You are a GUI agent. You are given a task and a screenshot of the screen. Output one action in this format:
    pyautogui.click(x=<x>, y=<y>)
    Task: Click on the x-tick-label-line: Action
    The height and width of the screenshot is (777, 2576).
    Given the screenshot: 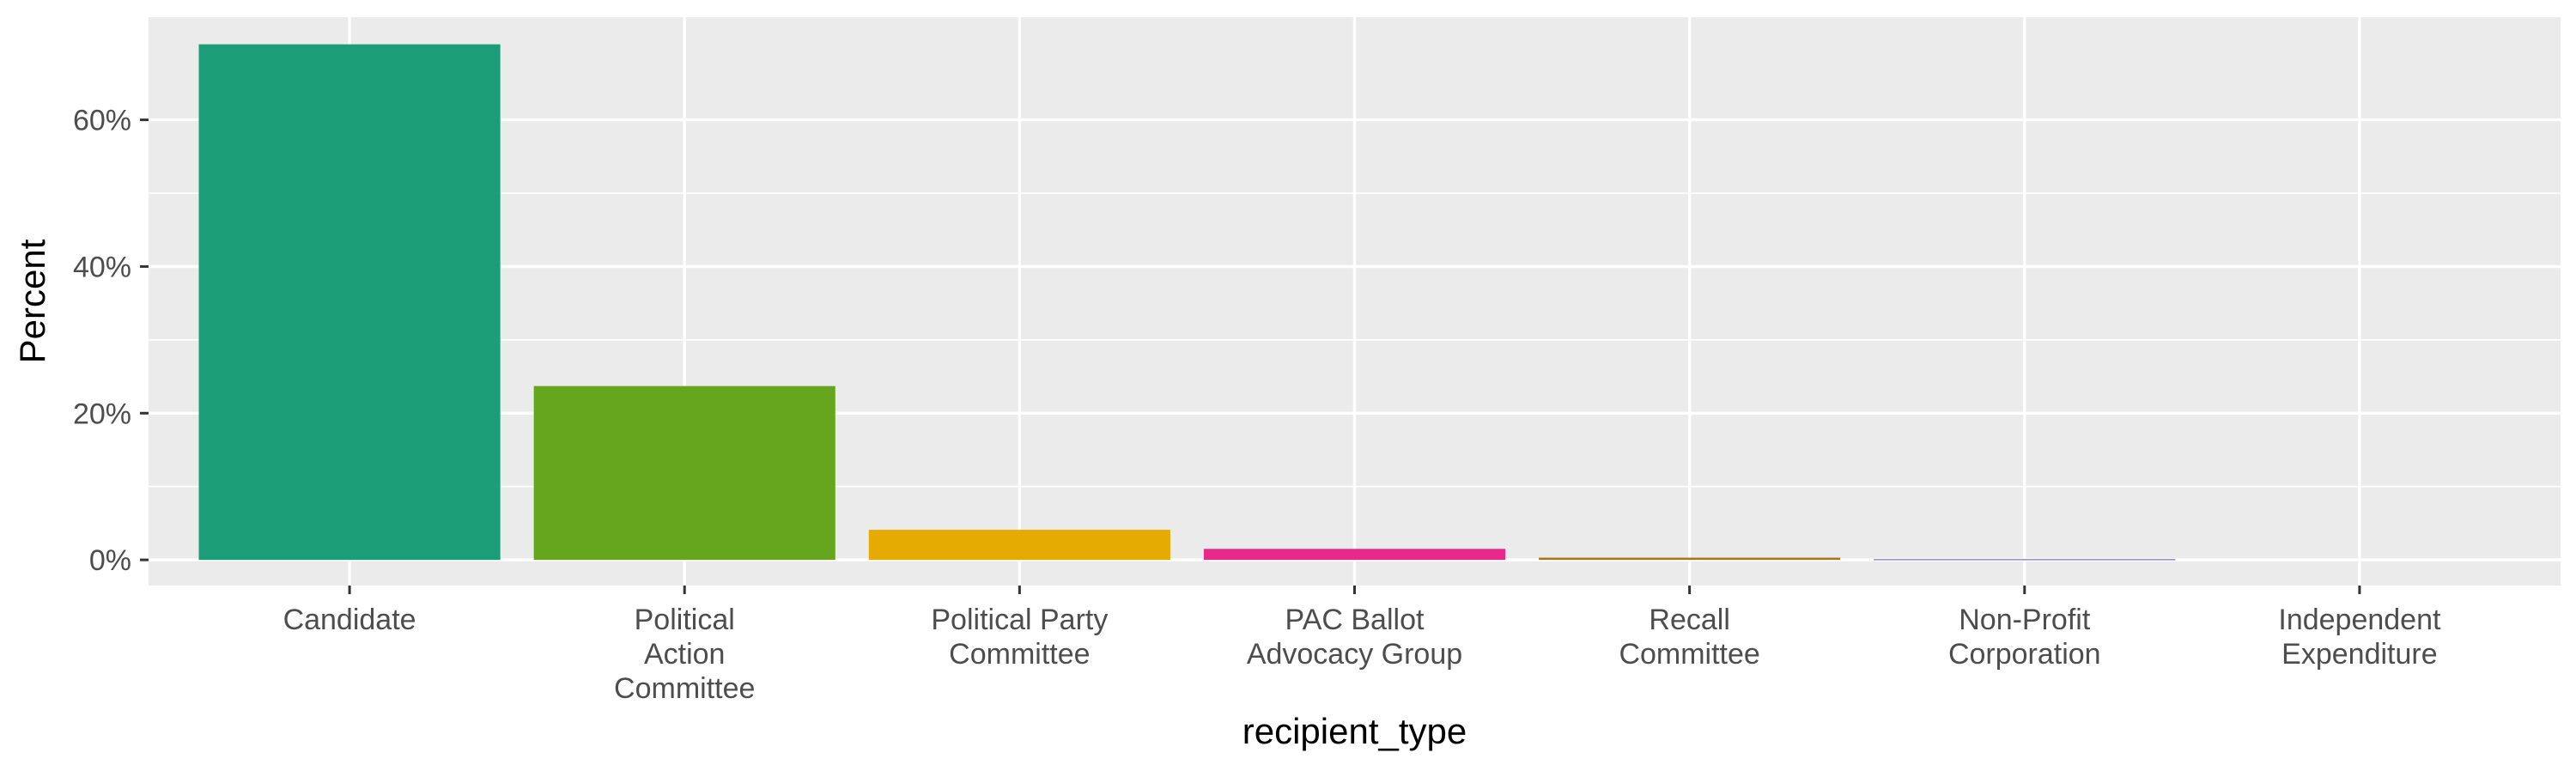 What is the action you would take?
    pyautogui.click(x=685, y=654)
    